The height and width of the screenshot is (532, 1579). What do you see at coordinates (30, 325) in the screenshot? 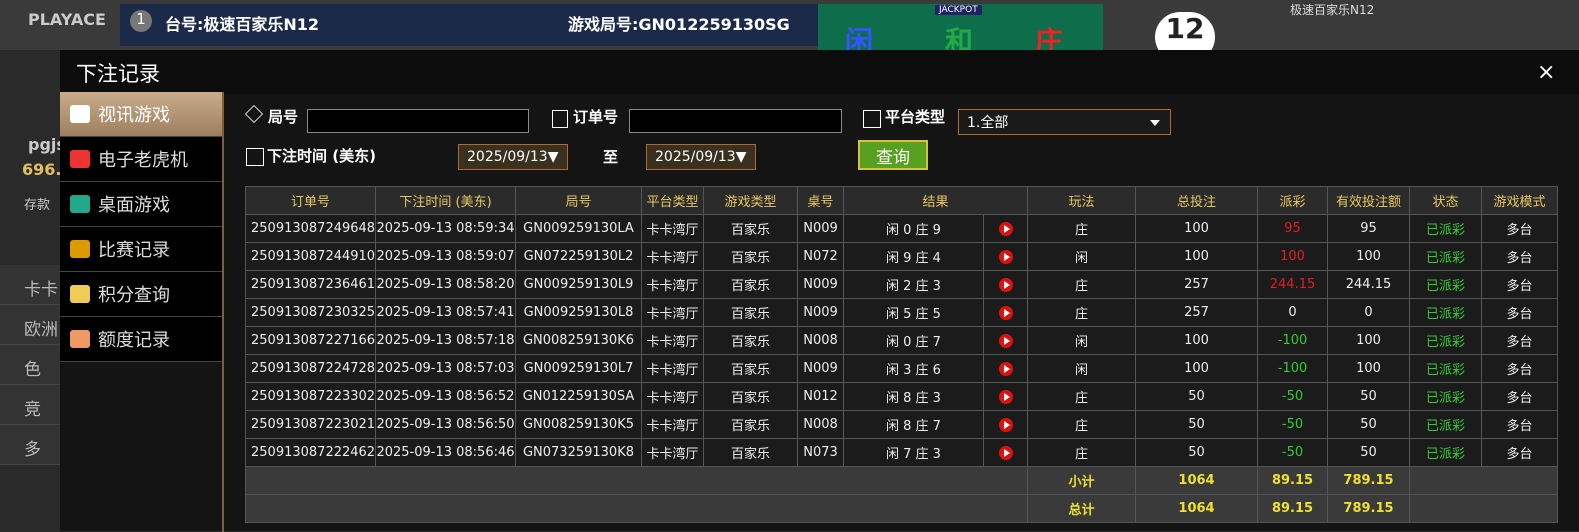
I see `side-item: 欧洲` at bounding box center [30, 325].